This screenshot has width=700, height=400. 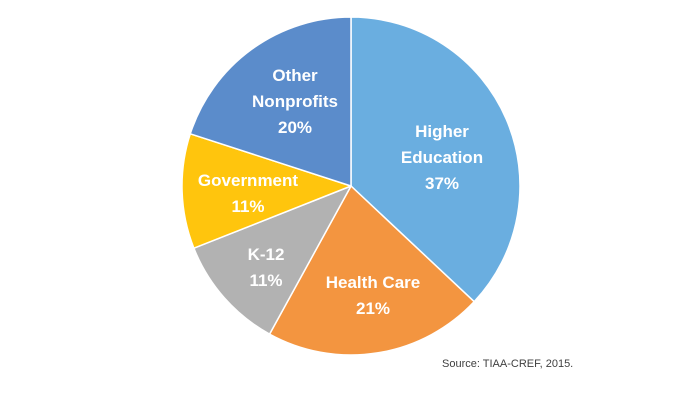 What do you see at coordinates (373, 308) in the screenshot?
I see `slice-percent-label: 21%` at bounding box center [373, 308].